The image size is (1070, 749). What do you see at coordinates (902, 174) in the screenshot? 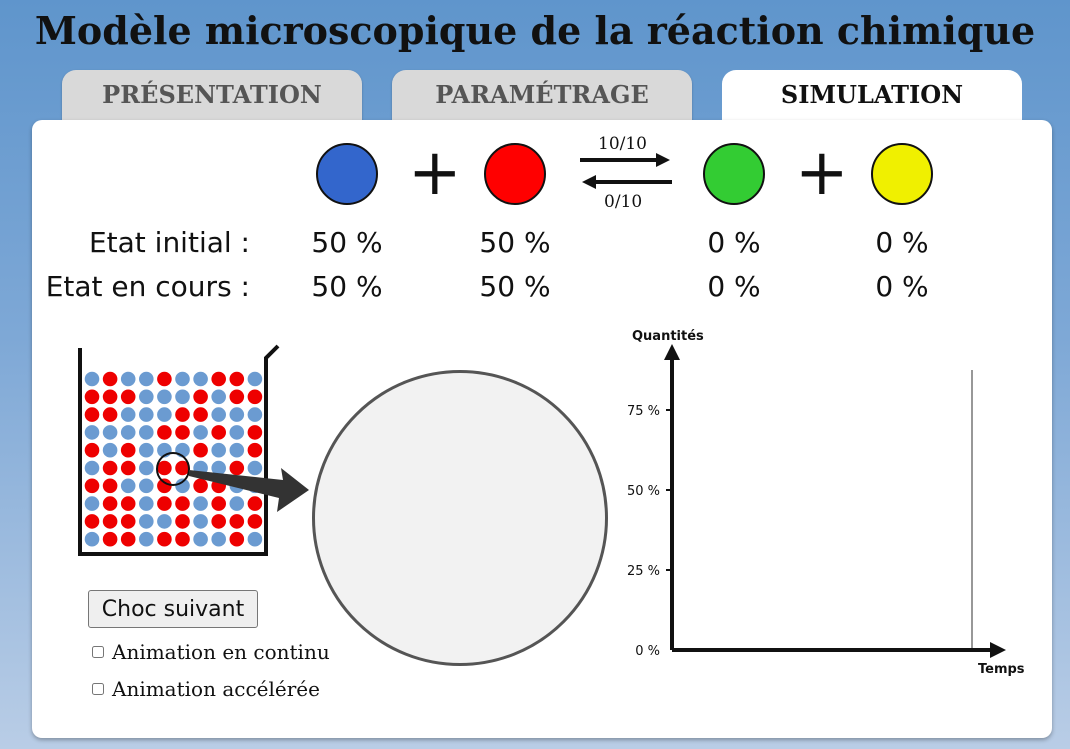
I see `species-d-circle` at bounding box center [902, 174].